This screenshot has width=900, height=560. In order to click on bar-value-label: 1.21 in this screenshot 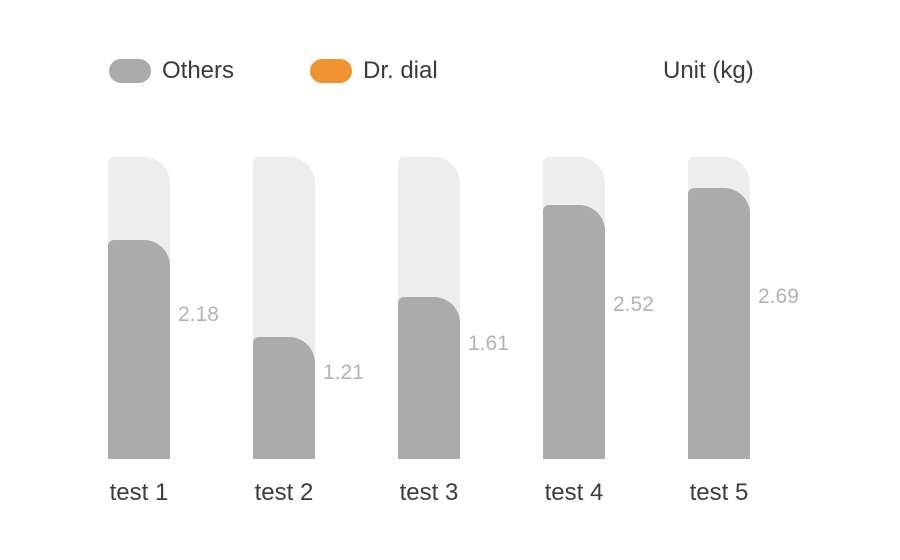, I will do `click(343, 372)`.